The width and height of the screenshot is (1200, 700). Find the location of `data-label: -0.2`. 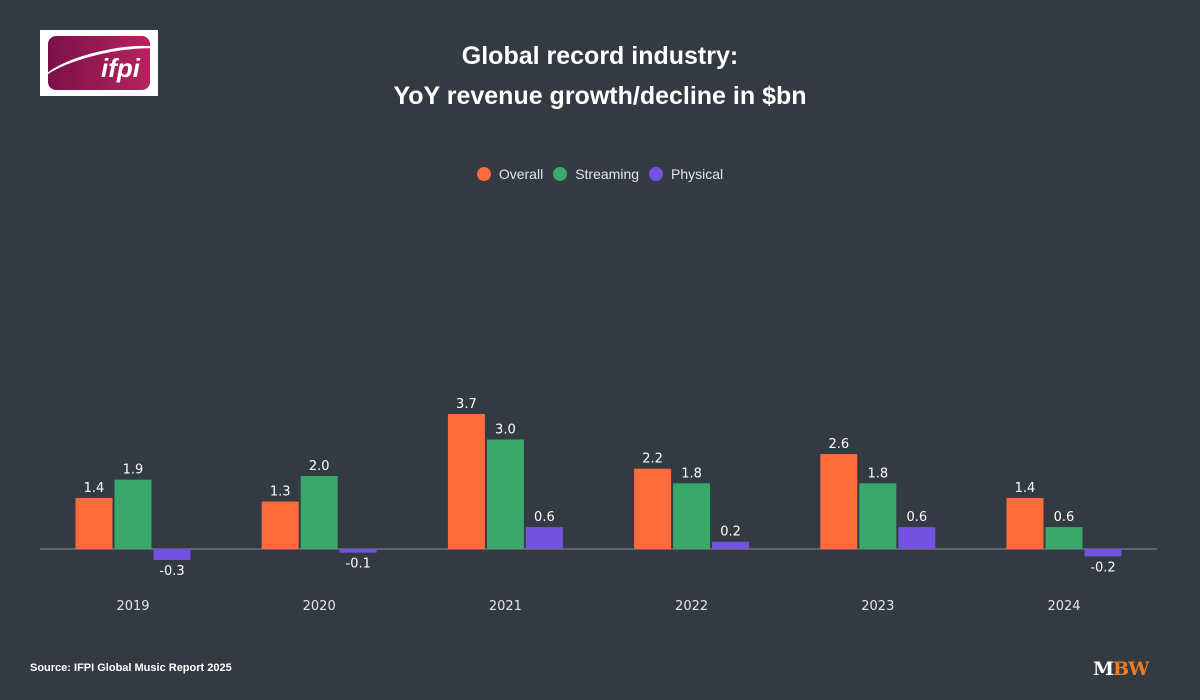

data-label: -0.2 is located at coordinates (1102, 567).